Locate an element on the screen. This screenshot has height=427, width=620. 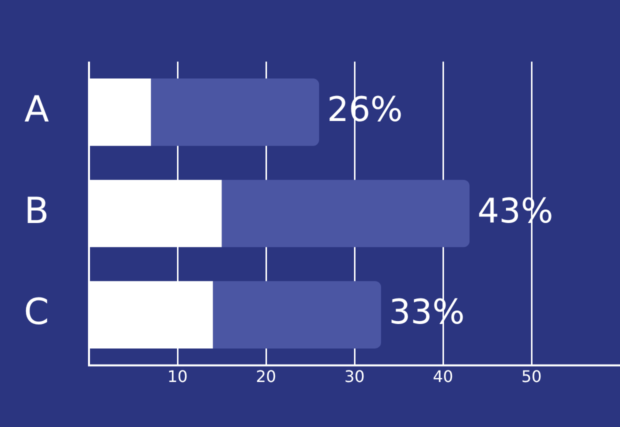
x-tick-label: 50 is located at coordinates (531, 376).